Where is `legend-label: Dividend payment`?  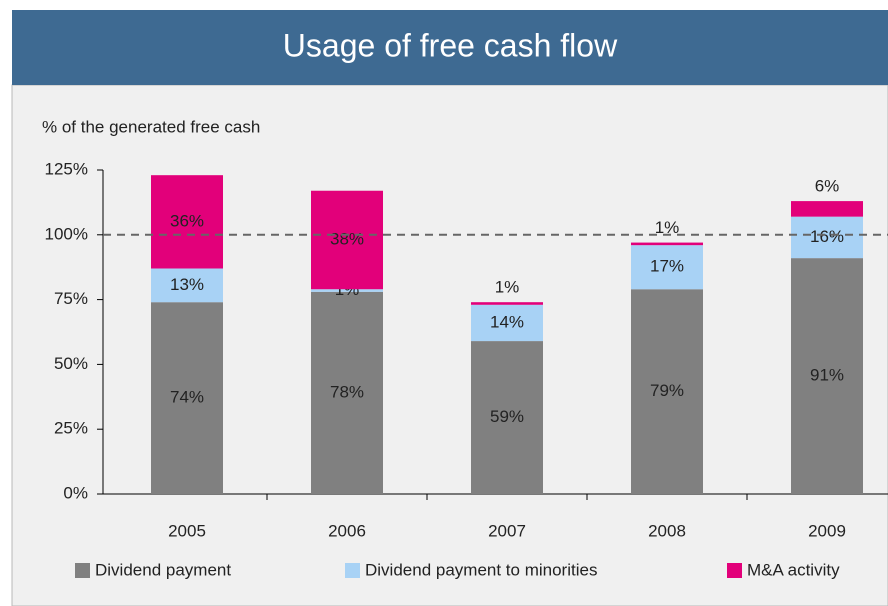 legend-label: Dividend payment is located at coordinates (163, 569).